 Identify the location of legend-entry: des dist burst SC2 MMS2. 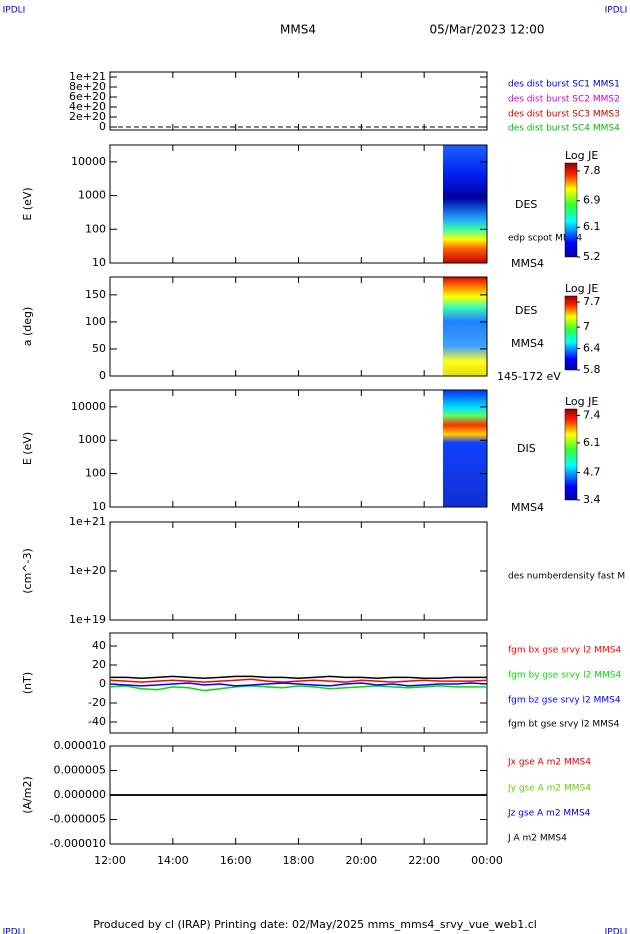
(564, 100).